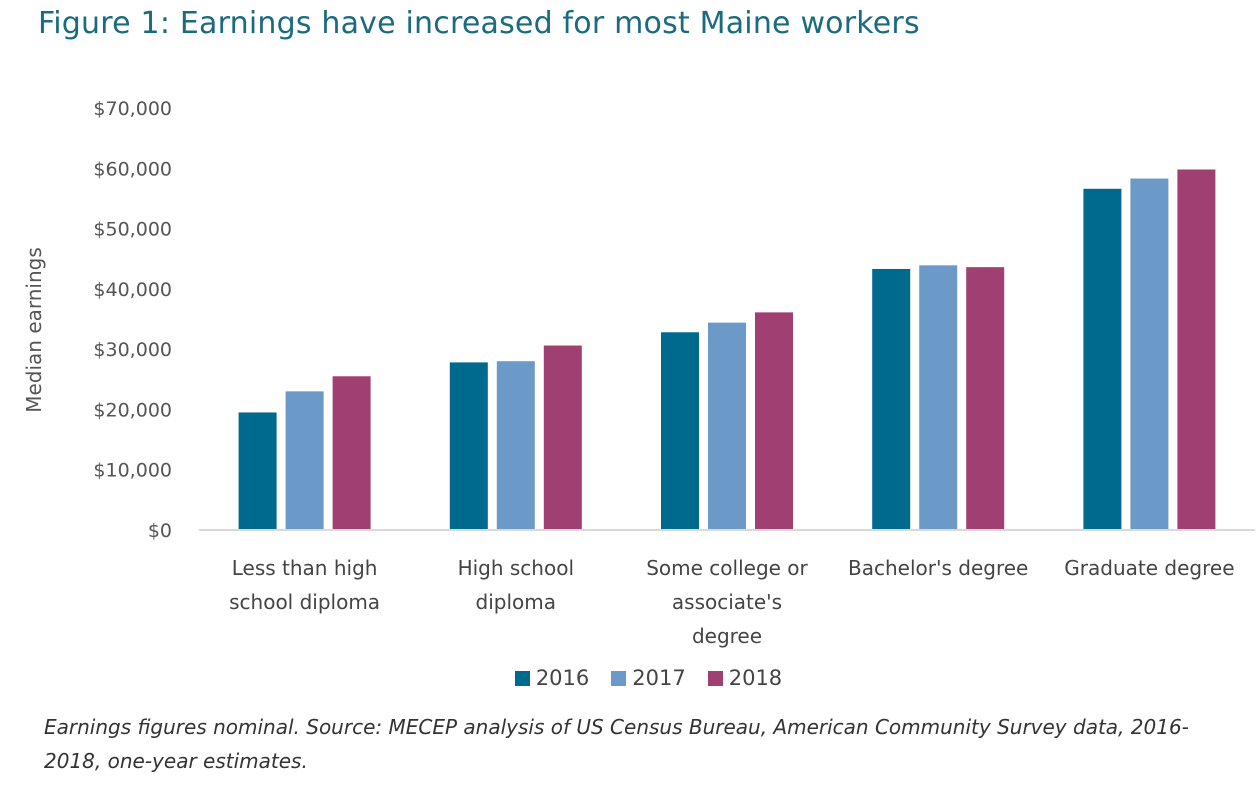 Image resolution: width=1257 pixels, height=794 pixels. I want to click on legend-item-2016: 2016, so click(552, 678).